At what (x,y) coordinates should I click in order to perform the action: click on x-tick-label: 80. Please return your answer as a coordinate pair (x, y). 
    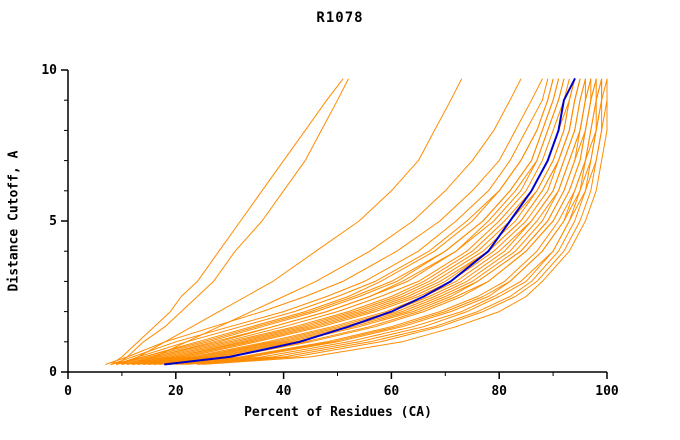
    Looking at the image, I should click on (499, 391).